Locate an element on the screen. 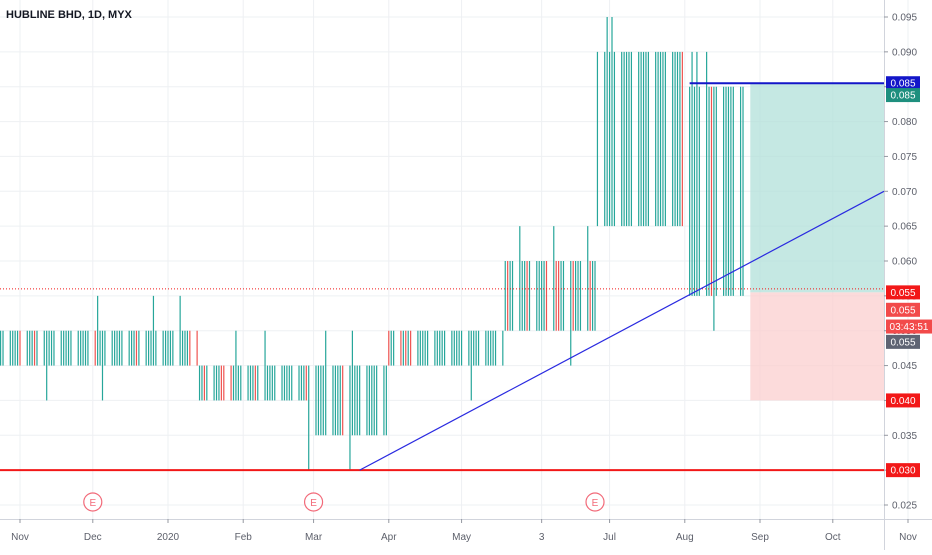 This screenshot has height=555, width=932. position-profit-zone is located at coordinates (817, 188).